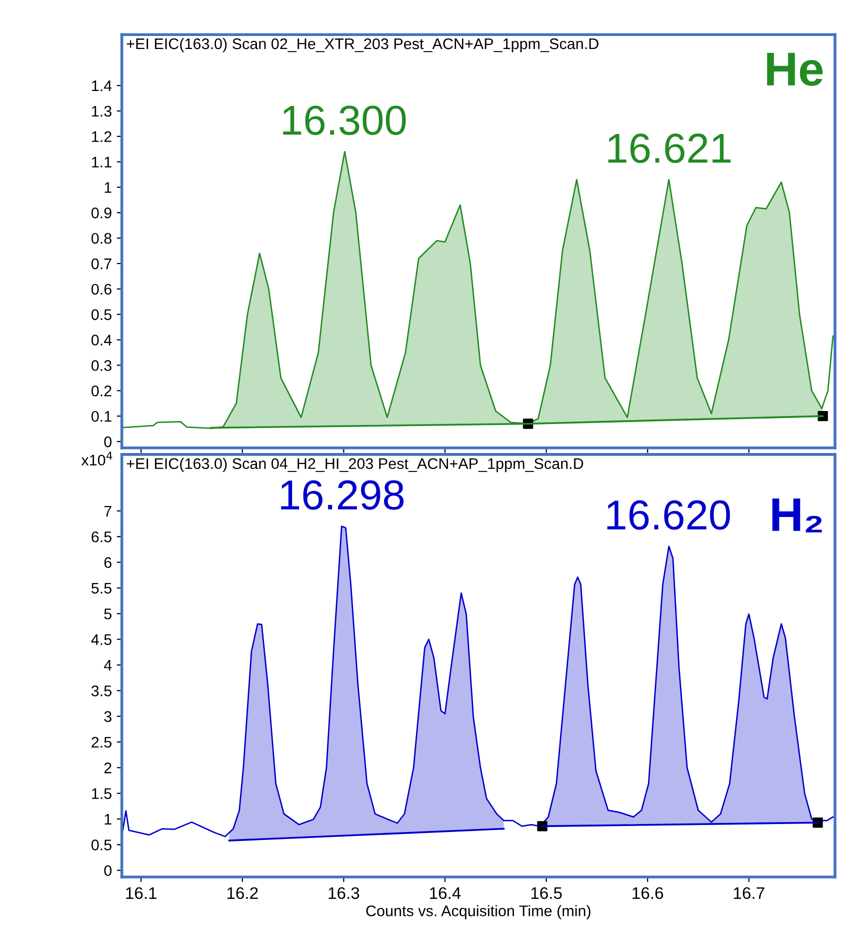 Image resolution: width=846 pixels, height=937 pixels. I want to click on y-tick-label: 4, so click(108, 665).